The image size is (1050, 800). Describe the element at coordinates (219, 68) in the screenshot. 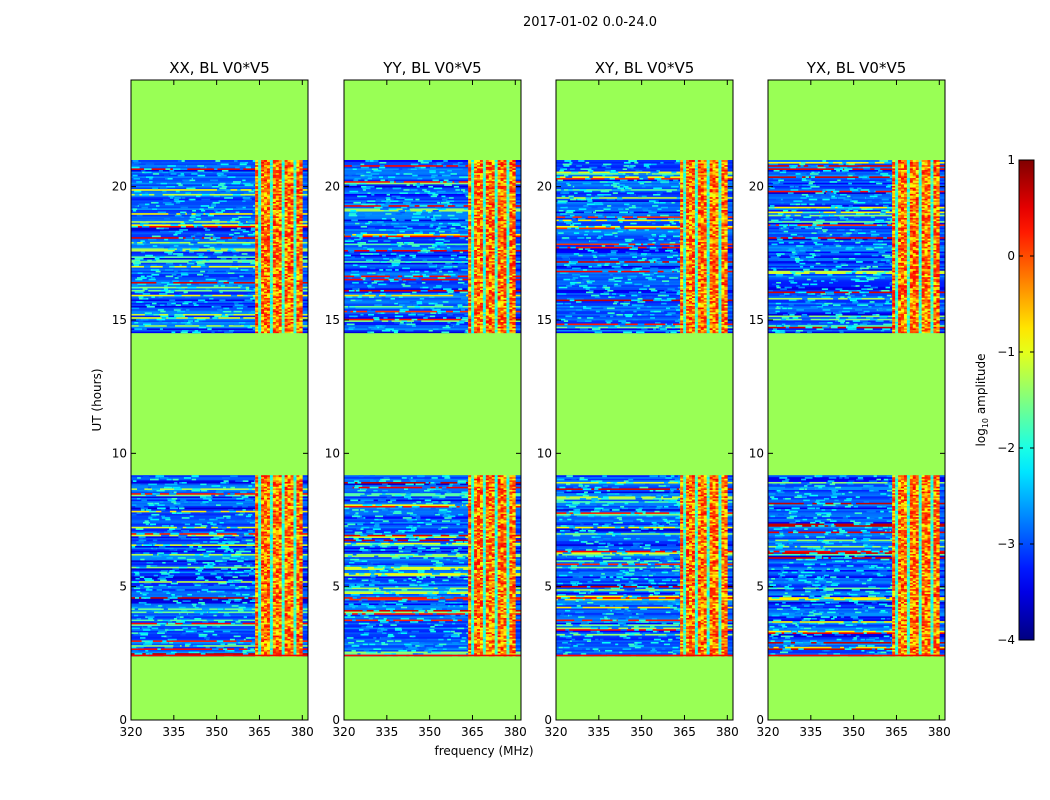

I see `panel-title: XX, BL V0*V5` at that location.